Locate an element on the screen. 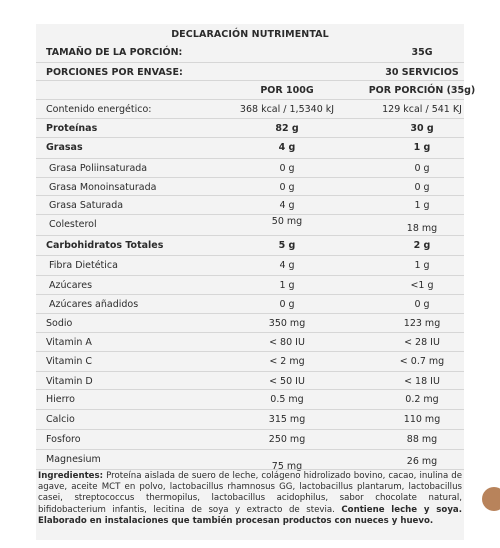 This screenshot has height=548, width=500. nutrient-value-per-serving: <1 g is located at coordinates (422, 285).